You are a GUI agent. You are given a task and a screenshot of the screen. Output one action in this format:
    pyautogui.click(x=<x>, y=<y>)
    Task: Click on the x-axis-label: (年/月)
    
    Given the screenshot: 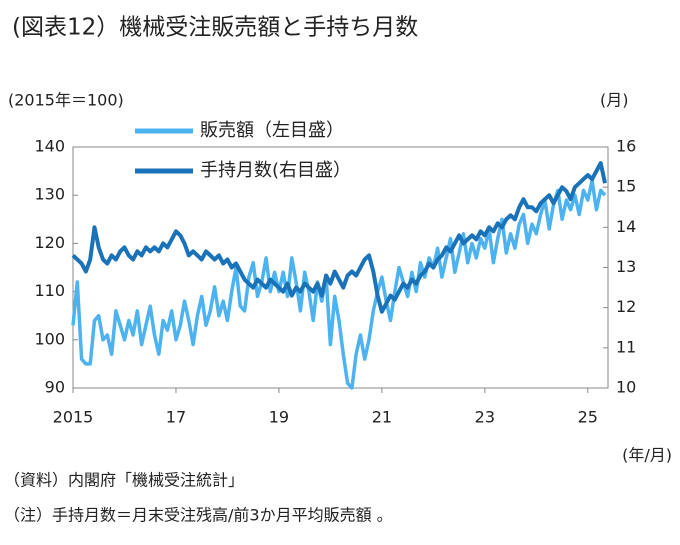 What is the action you would take?
    pyautogui.click(x=647, y=455)
    